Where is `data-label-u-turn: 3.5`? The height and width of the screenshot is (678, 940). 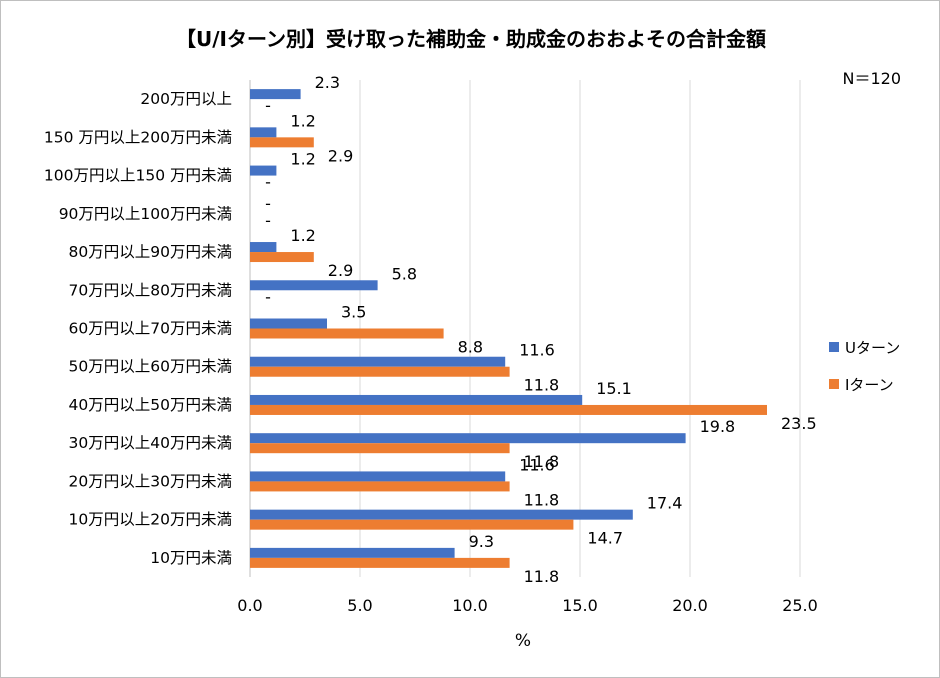
data-label-u-turn: 3.5 is located at coordinates (353, 312).